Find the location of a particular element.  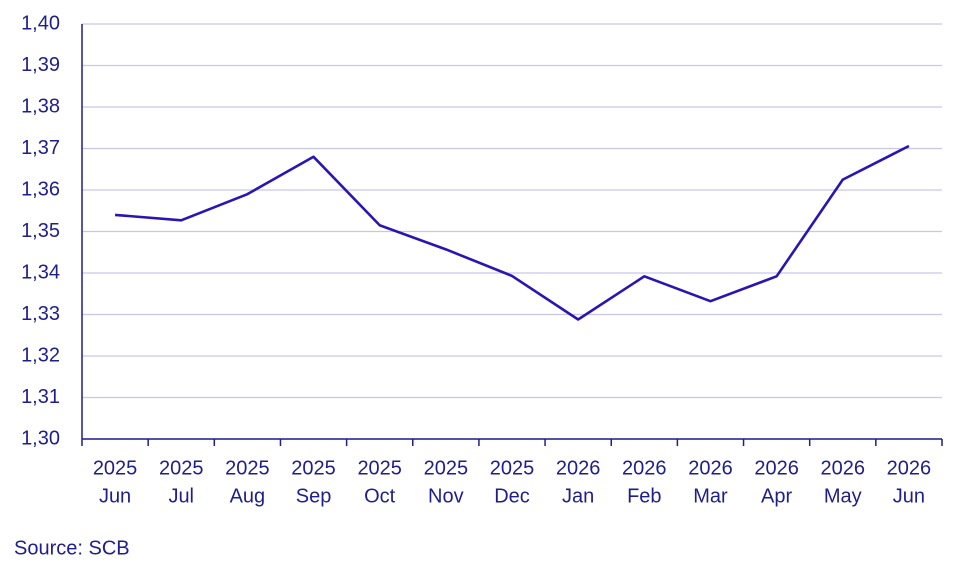

y-tick-label: 1,36 is located at coordinates (40, 189).